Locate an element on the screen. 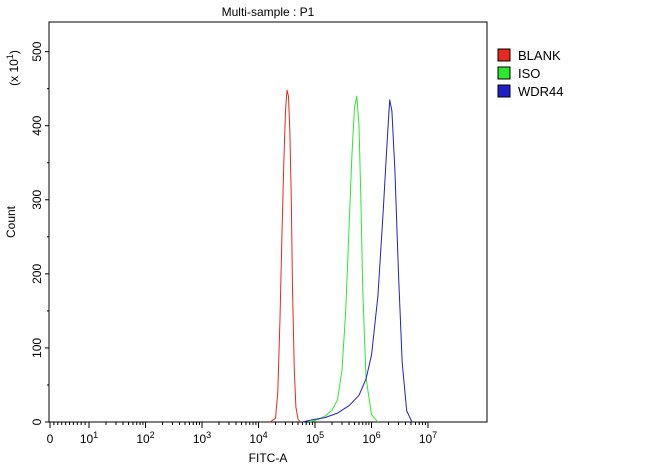  chart-title: Multi-sample : P1 is located at coordinates (268, 12).